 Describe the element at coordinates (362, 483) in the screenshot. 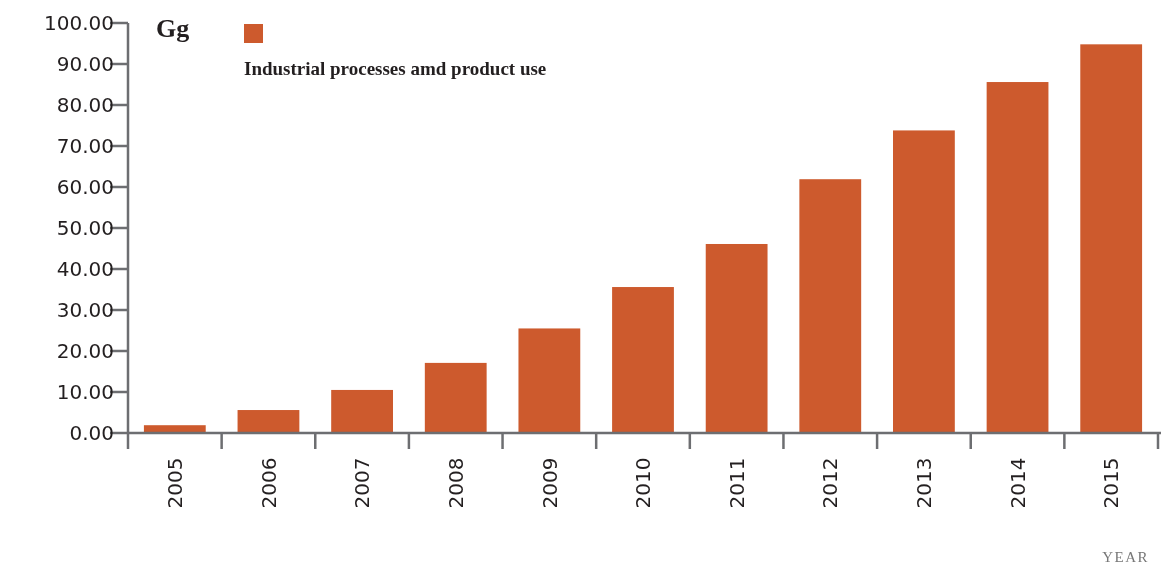

I see `x-tick-label: 2007` at that location.